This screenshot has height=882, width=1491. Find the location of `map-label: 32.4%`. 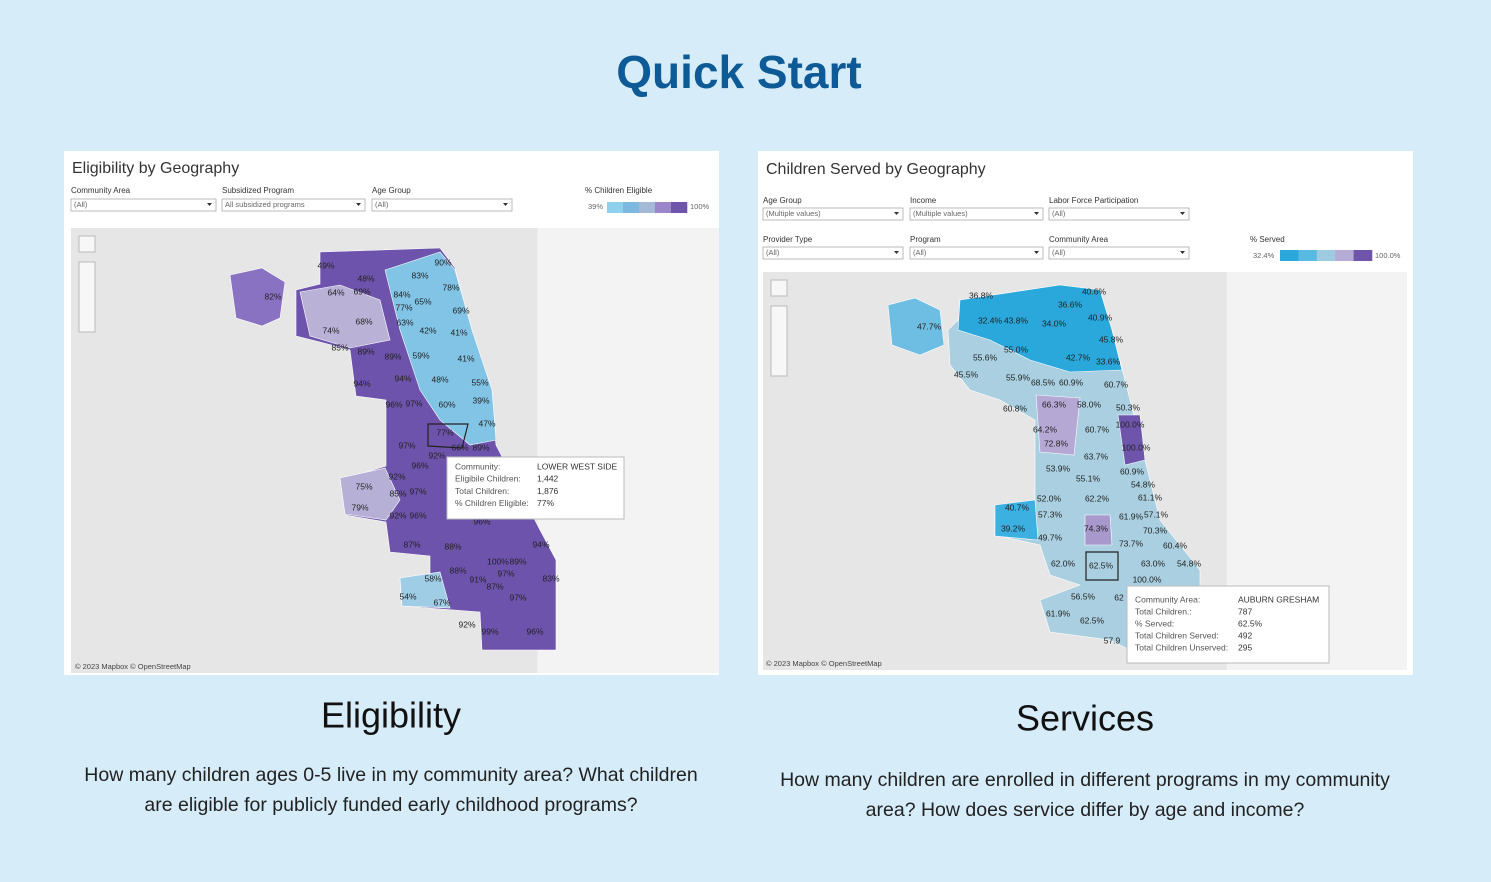

map-label: 32.4% is located at coordinates (990, 320).